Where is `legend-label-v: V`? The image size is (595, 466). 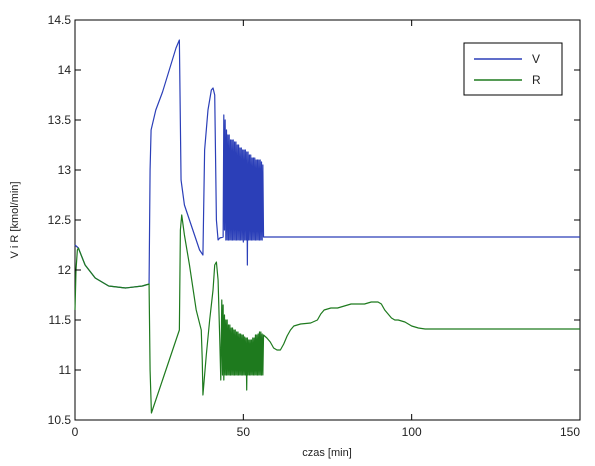 legend-label-v: V is located at coordinates (536, 59).